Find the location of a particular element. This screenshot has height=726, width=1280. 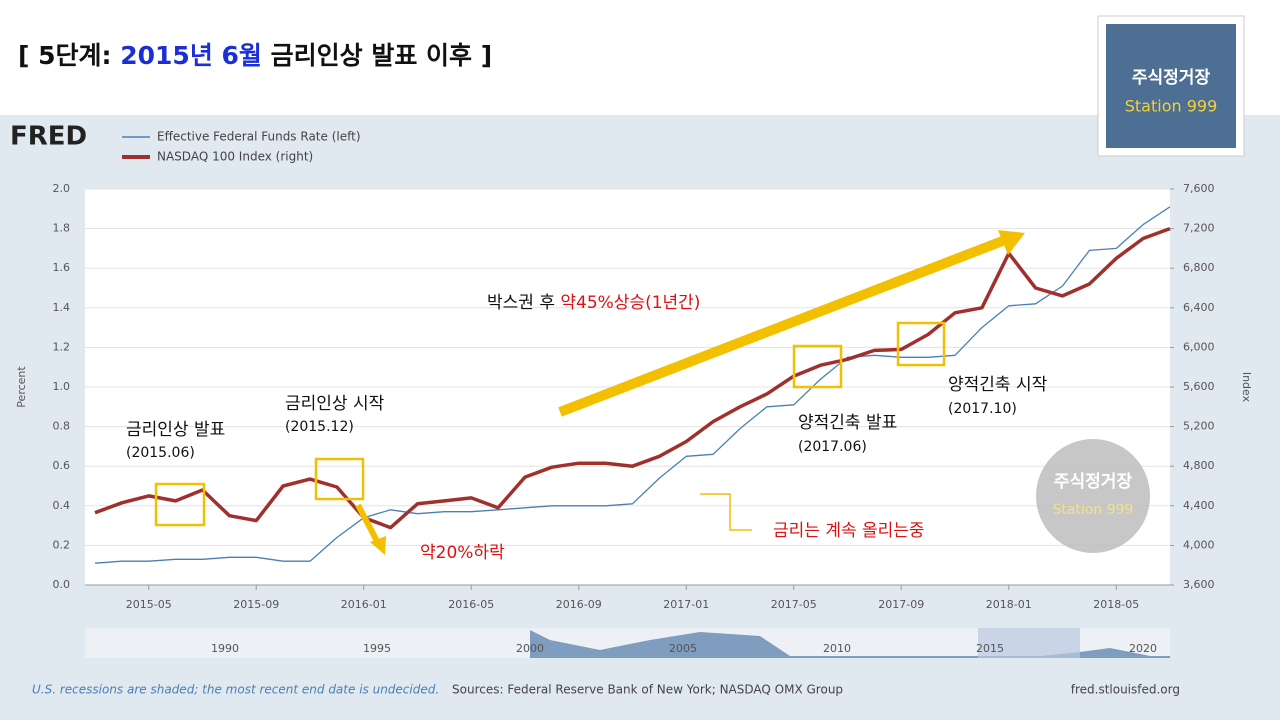

navigator-labels: 1990 1995 2000 2005 2010 2015 2020 is located at coordinates (684, 648).